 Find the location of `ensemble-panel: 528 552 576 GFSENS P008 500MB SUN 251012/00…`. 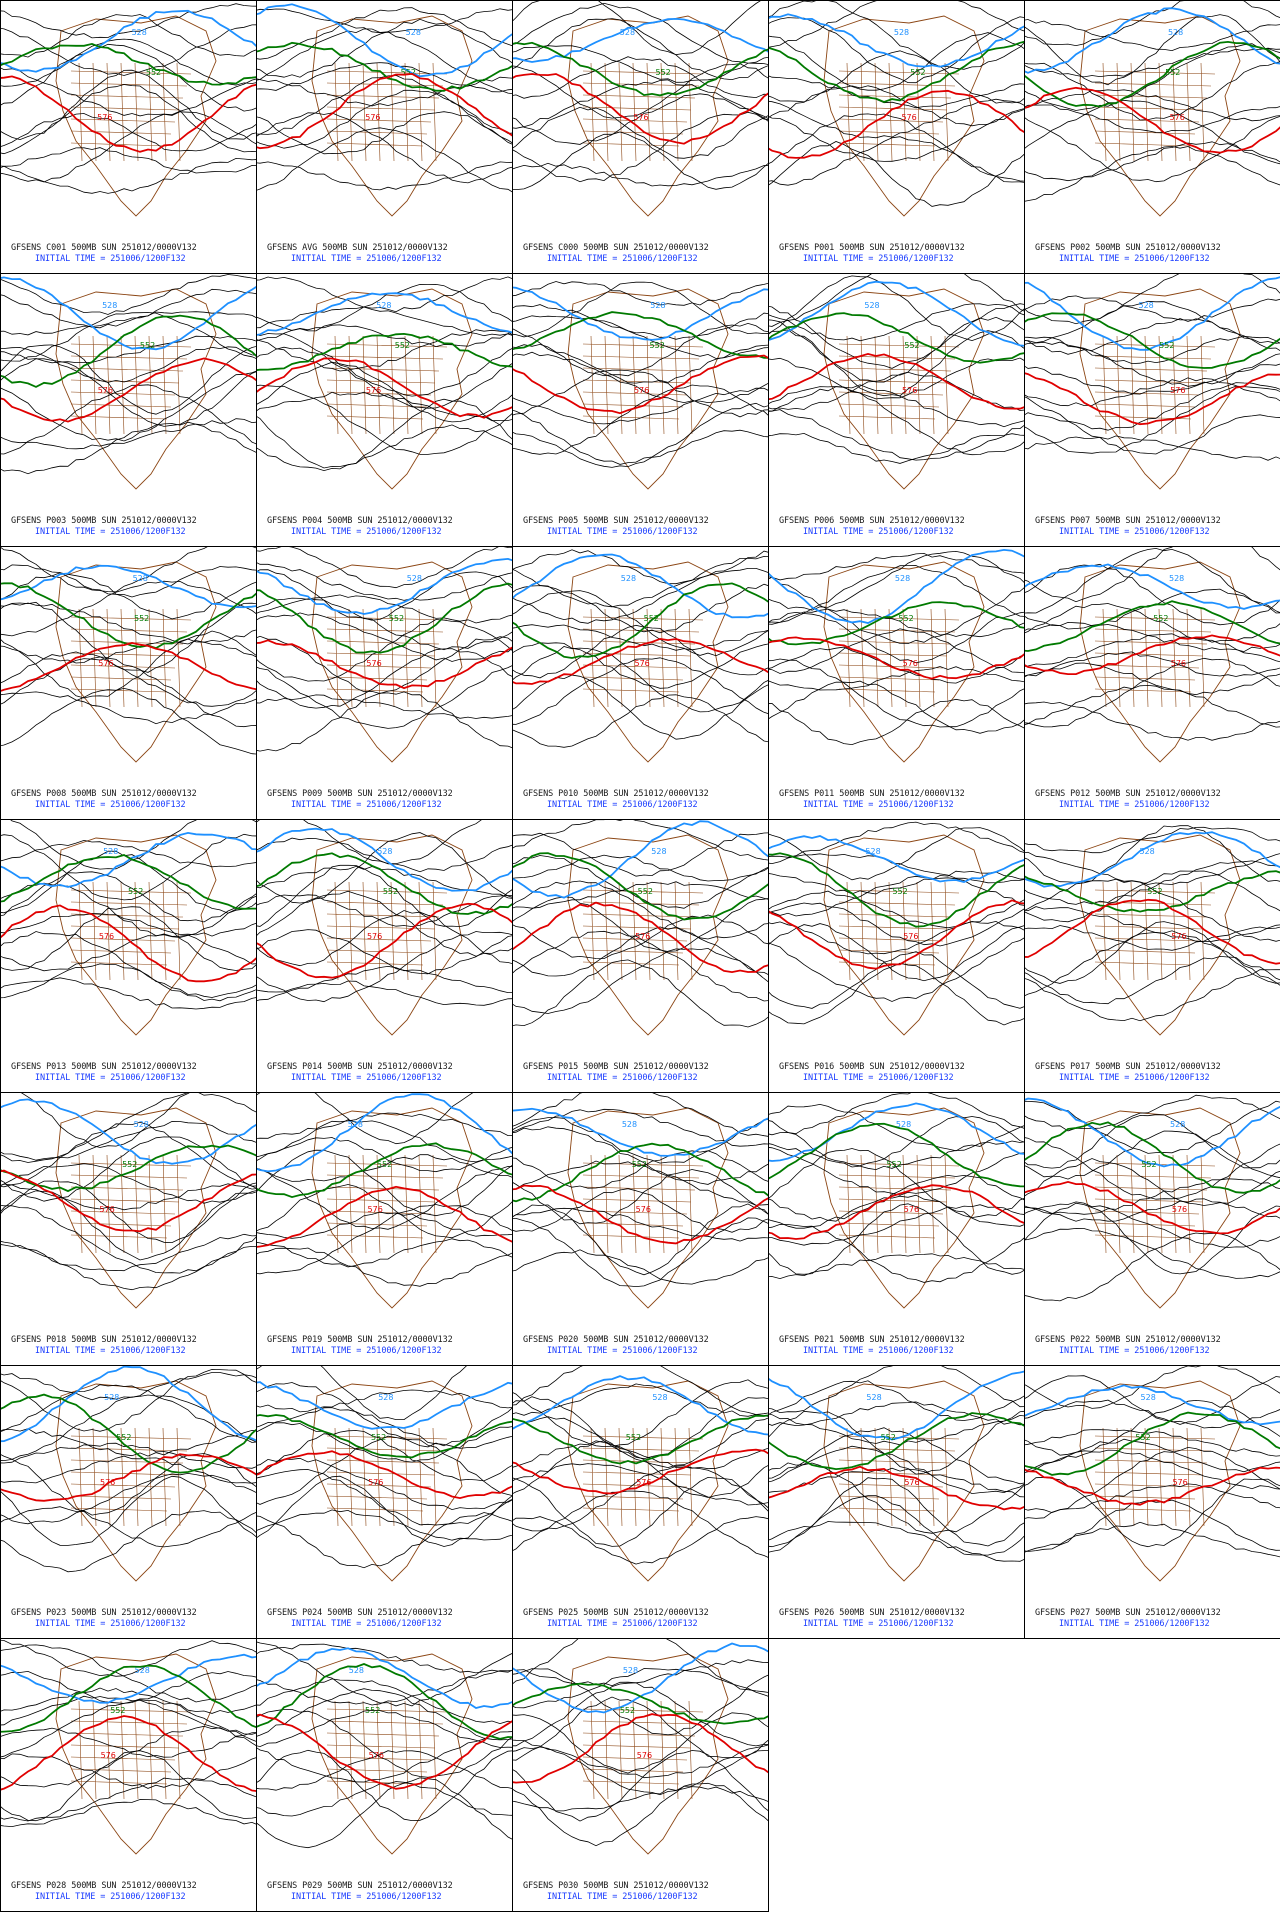

ensemble-panel: 528 552 576 GFSENS P008 500MB SUN 251012/00… is located at coordinates (128, 683).